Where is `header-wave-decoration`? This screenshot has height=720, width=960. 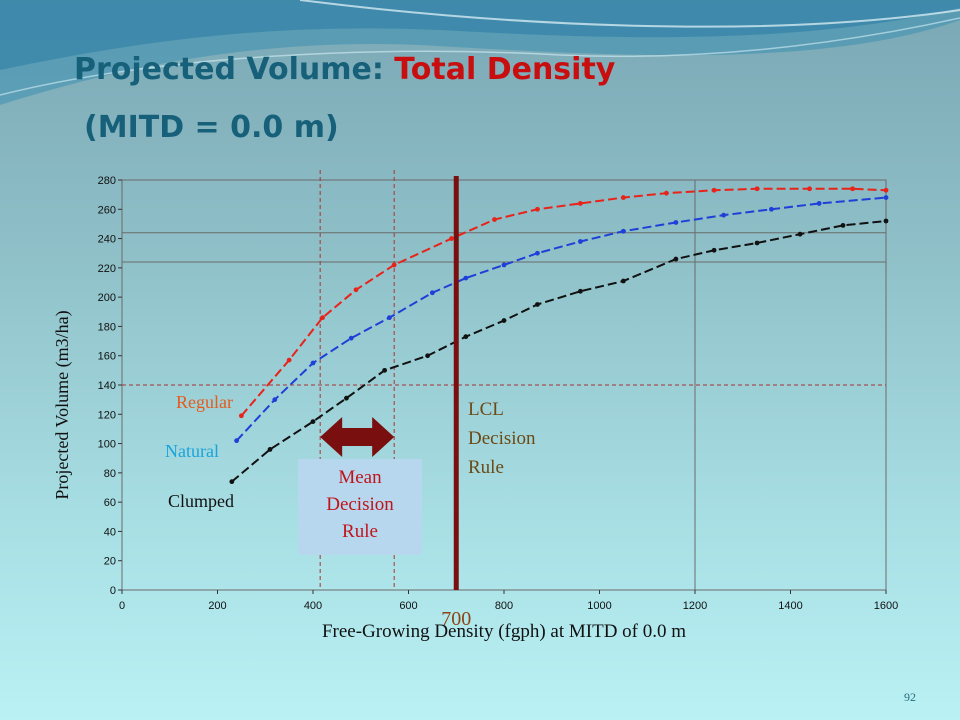 header-wave-decoration is located at coordinates (480, 52).